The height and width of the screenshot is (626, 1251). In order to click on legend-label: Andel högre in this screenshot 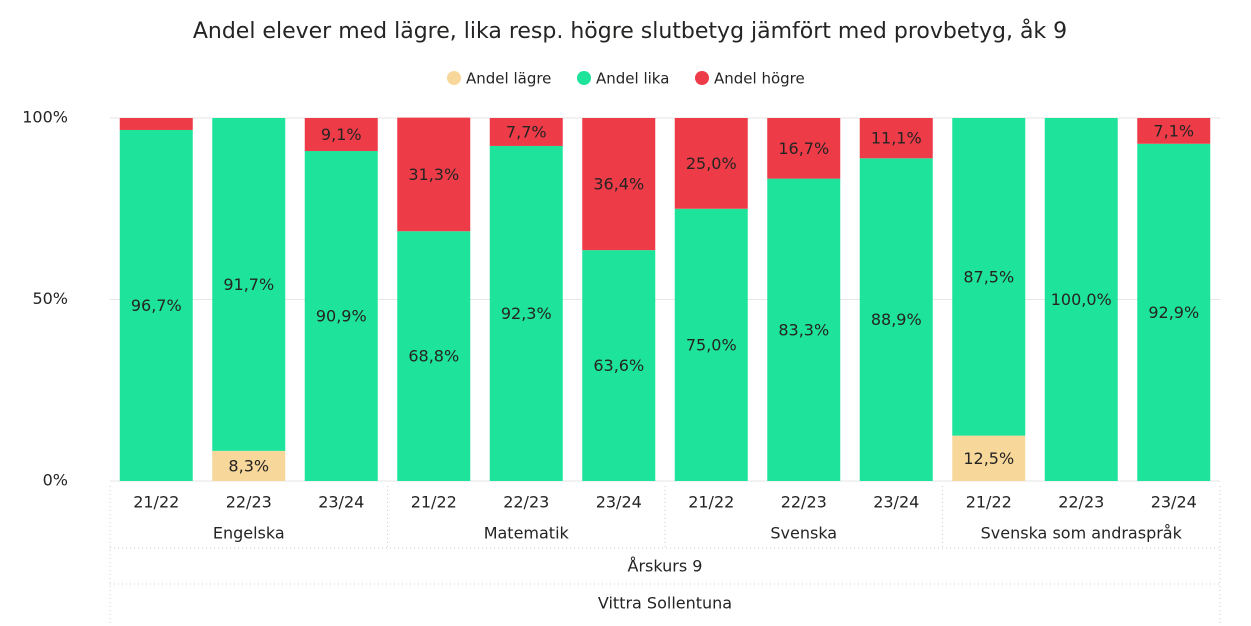, I will do `click(759, 79)`.